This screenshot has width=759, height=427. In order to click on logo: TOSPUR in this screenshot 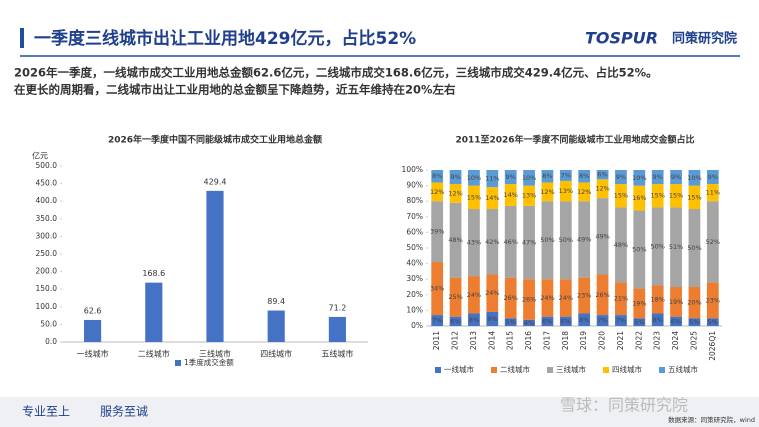, I will do `click(621, 38)`.